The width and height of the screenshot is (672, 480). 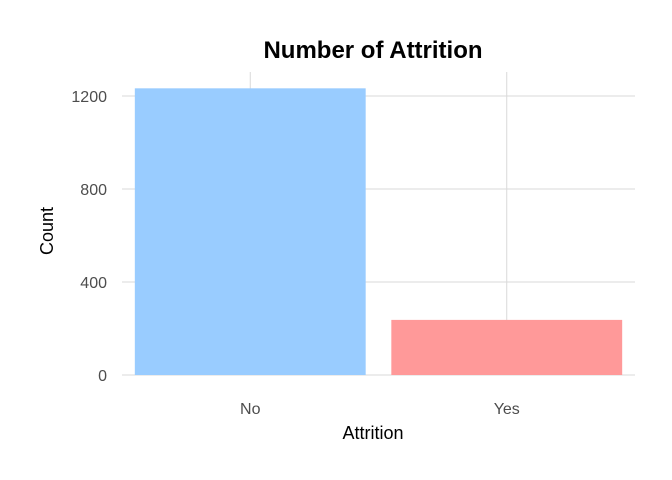 What do you see at coordinates (93, 190) in the screenshot?
I see `y-tick-label: 800` at bounding box center [93, 190].